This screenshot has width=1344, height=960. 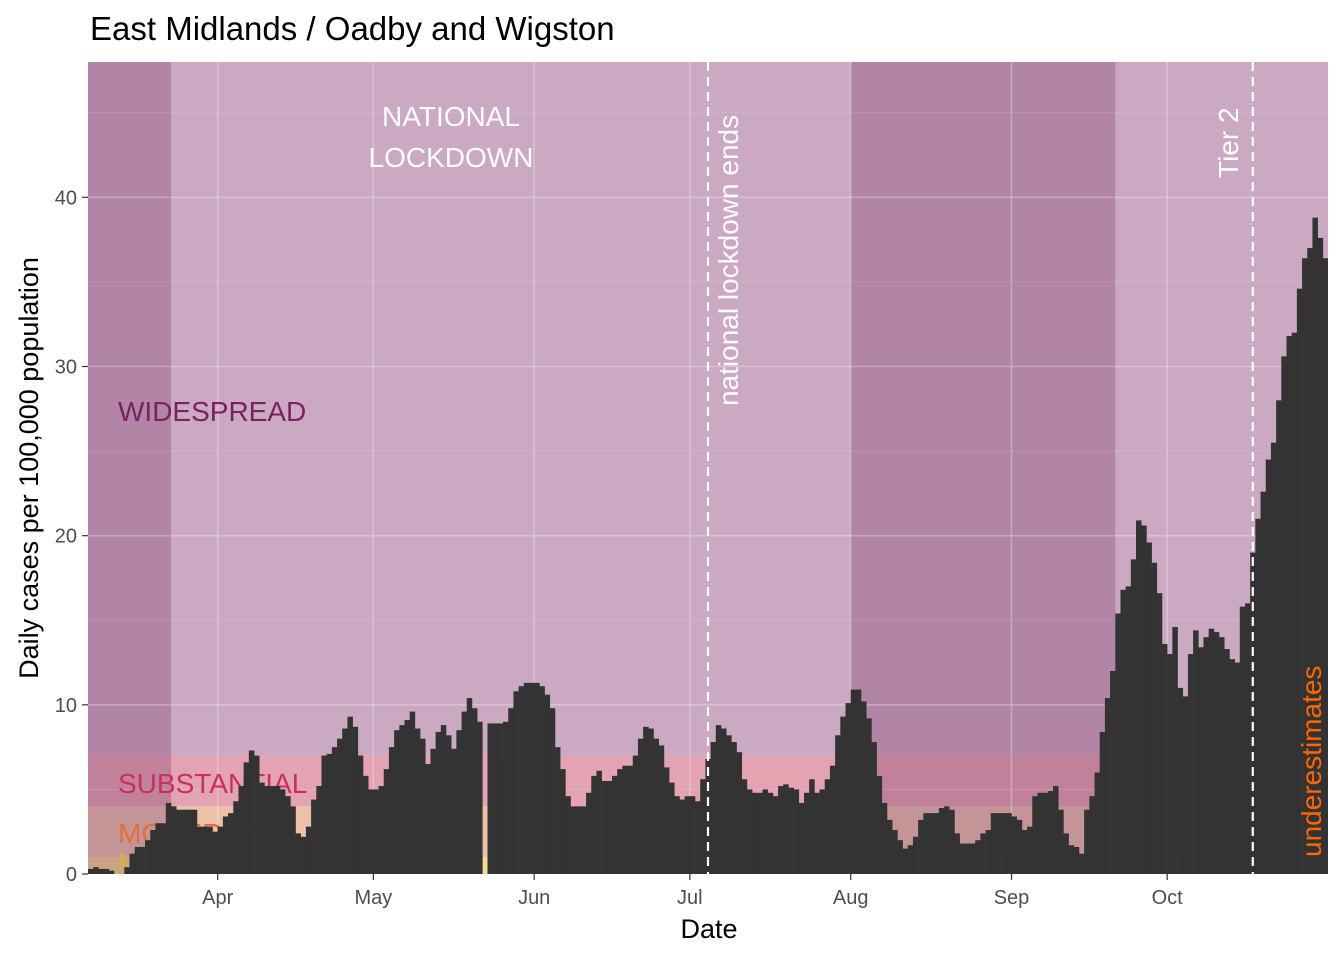 What do you see at coordinates (728, 260) in the screenshot?
I see `lockdown-end-label: national lockdown ends` at bounding box center [728, 260].